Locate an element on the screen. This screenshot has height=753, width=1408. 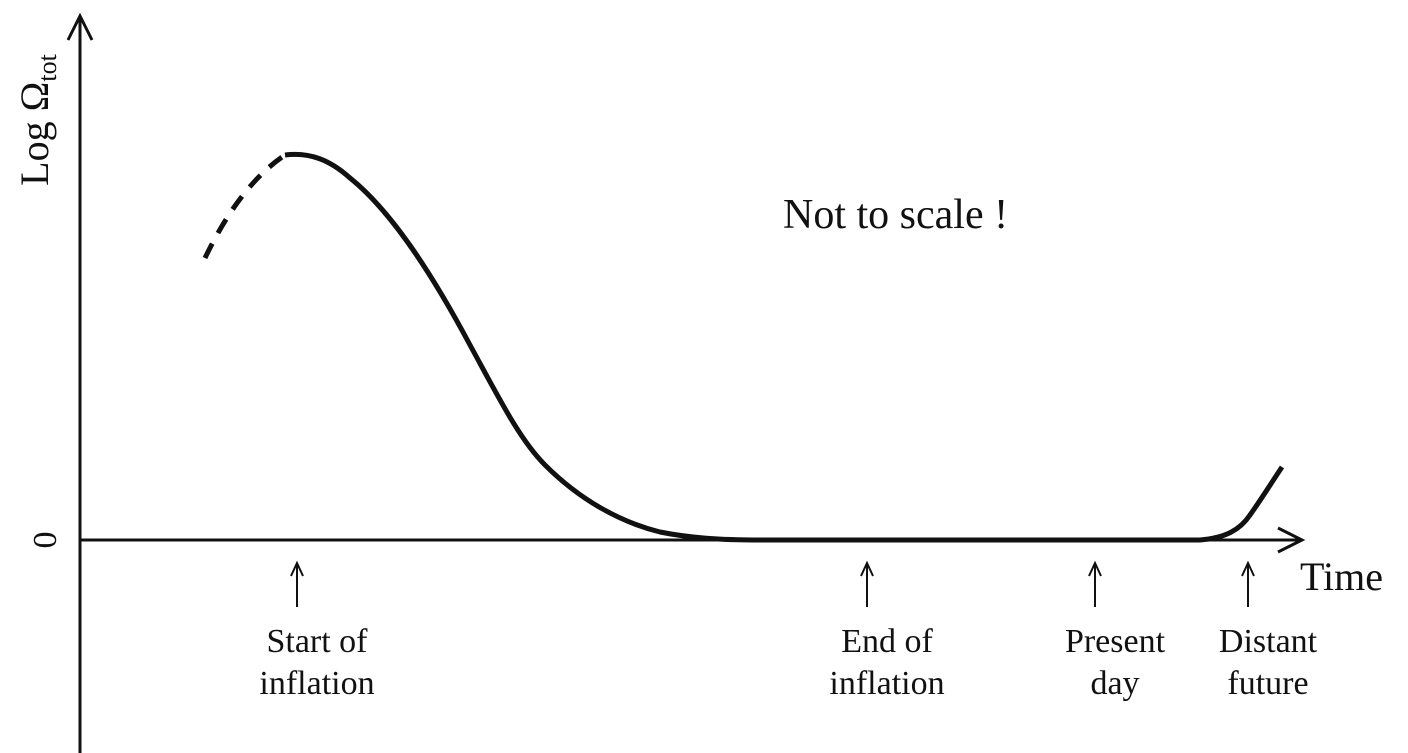
curve-extrapolated is located at coordinates (244, 206).